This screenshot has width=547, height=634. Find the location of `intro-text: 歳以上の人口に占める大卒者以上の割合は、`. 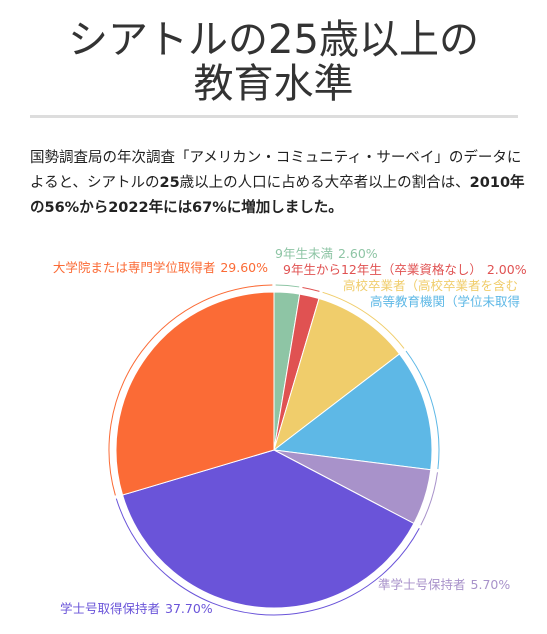

intro-text: 歳以上の人口に占める大卒者以上の割合は、 is located at coordinates (324, 183).